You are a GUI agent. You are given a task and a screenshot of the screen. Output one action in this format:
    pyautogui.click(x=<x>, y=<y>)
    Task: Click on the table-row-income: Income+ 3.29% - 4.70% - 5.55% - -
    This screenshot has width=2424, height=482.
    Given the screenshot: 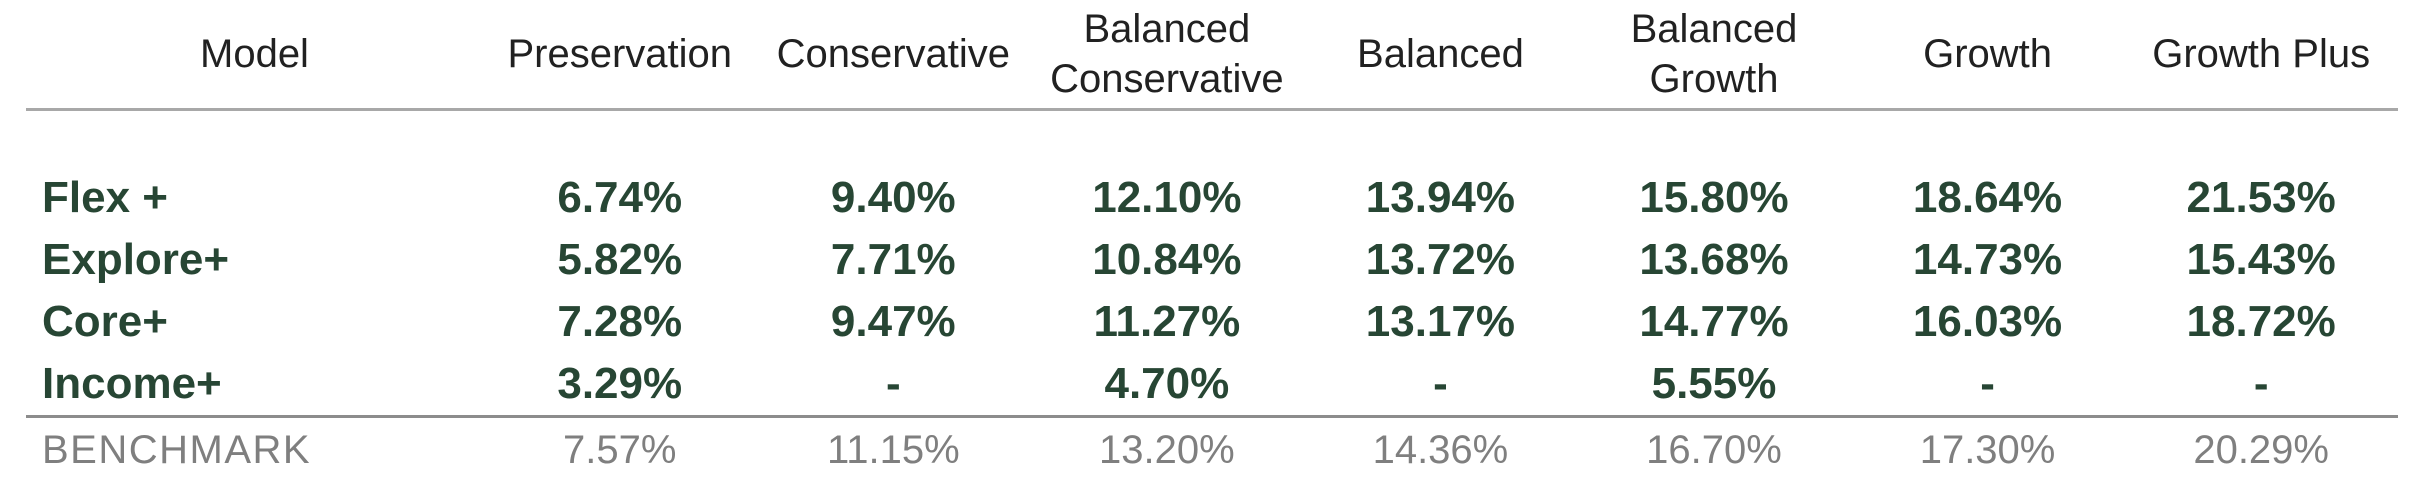 What is the action you would take?
    pyautogui.click(x=1212, y=385)
    